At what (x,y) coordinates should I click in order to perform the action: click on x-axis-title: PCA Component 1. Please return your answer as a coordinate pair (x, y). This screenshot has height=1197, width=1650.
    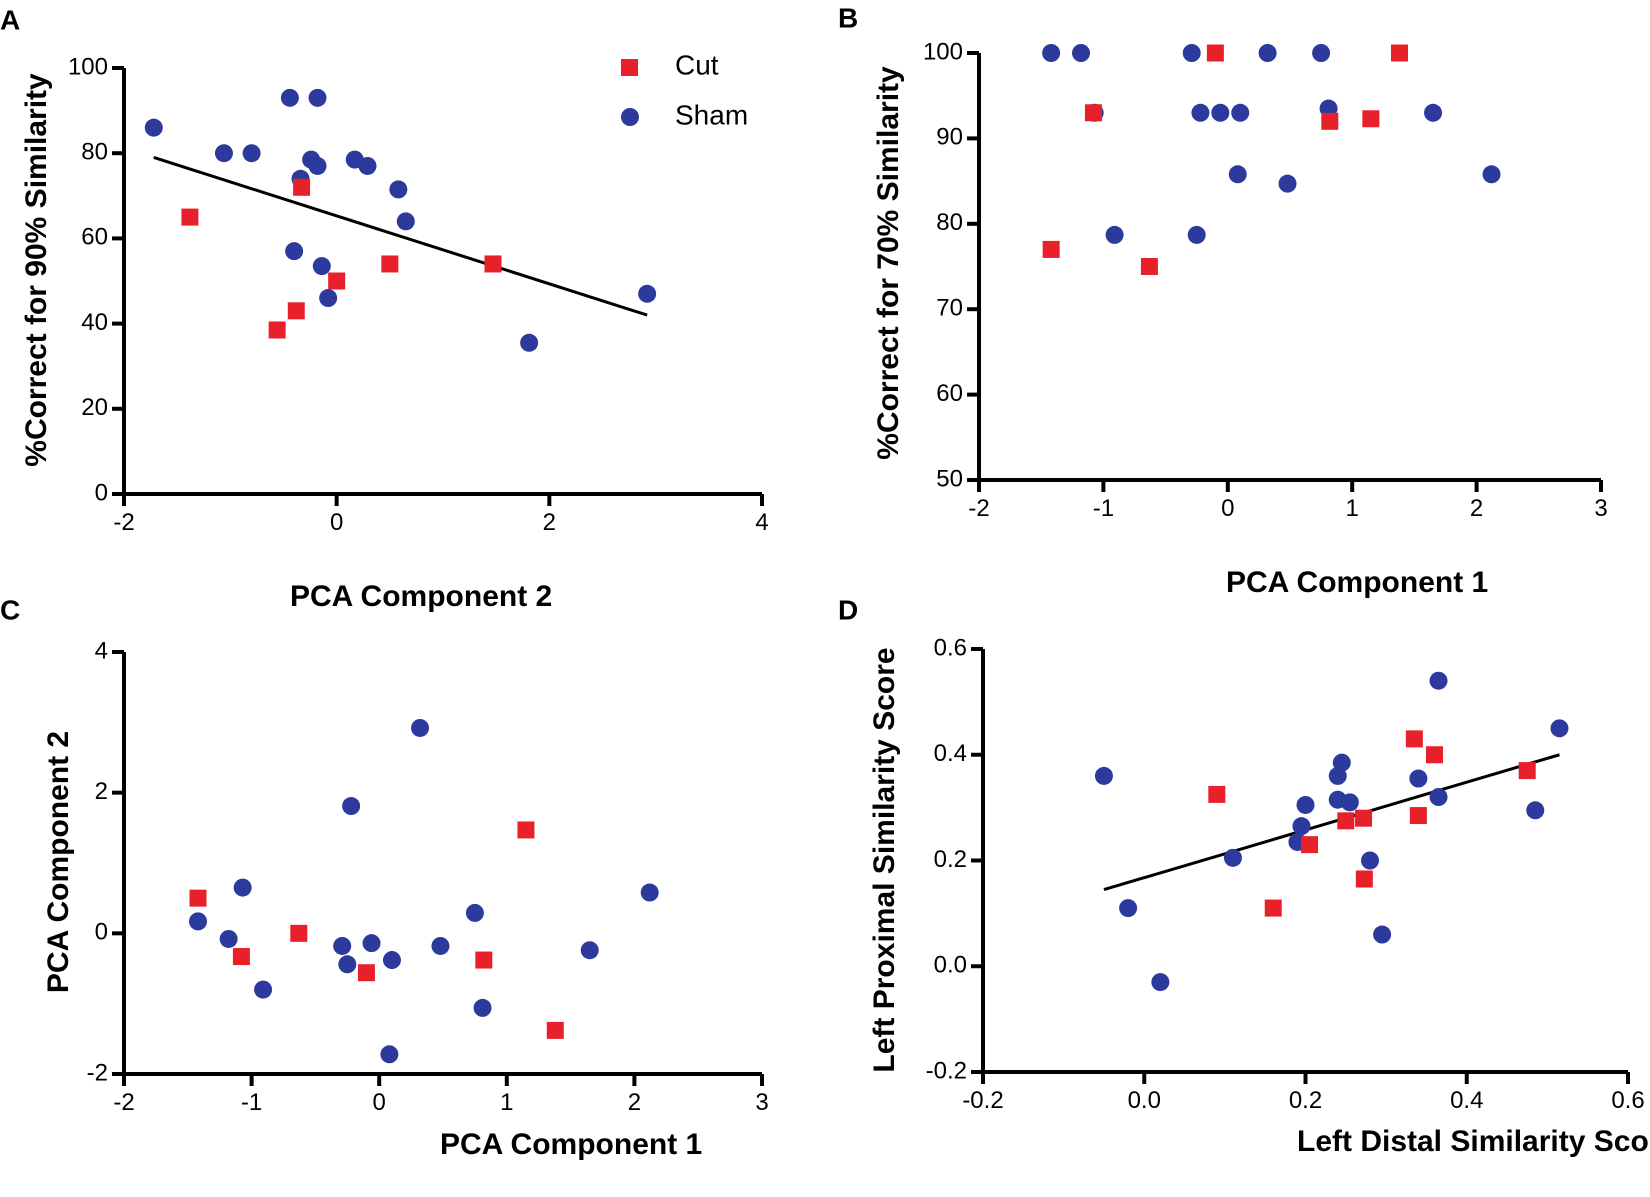
    Looking at the image, I should click on (571, 1144).